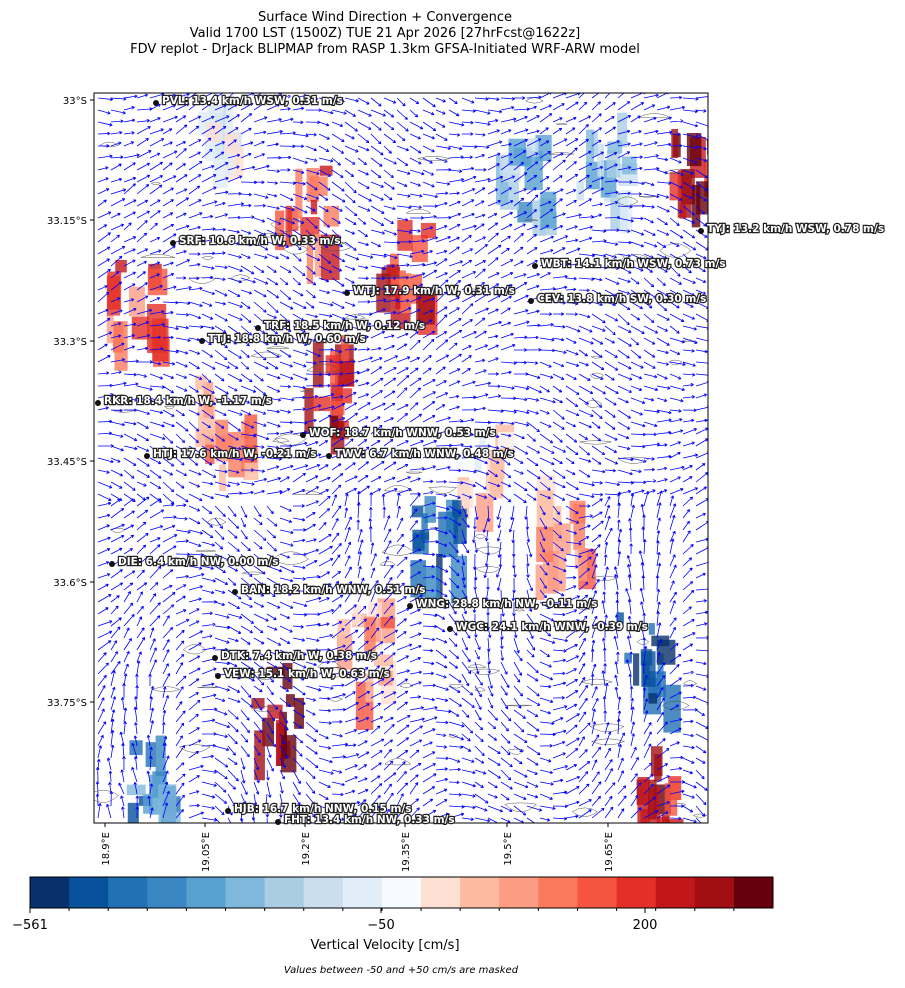 Image resolution: width=905 pixels, height=988 pixels. I want to click on lat-tick-label: 33.6°S, so click(70, 583).